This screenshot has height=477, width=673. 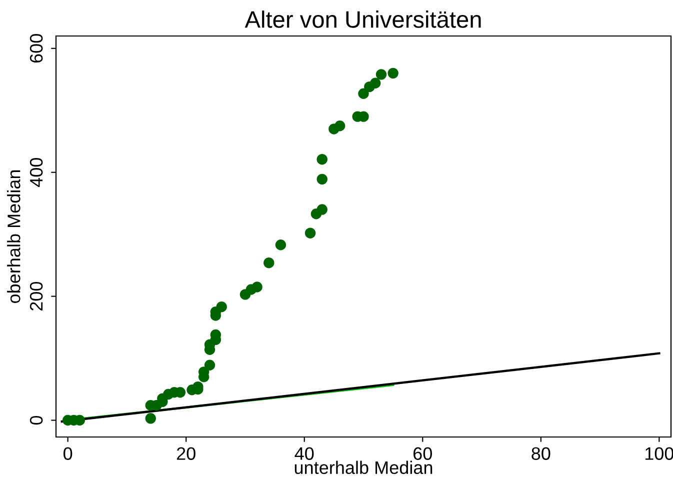 What do you see at coordinates (36, 420) in the screenshot?
I see `y-tick-label: 0` at bounding box center [36, 420].